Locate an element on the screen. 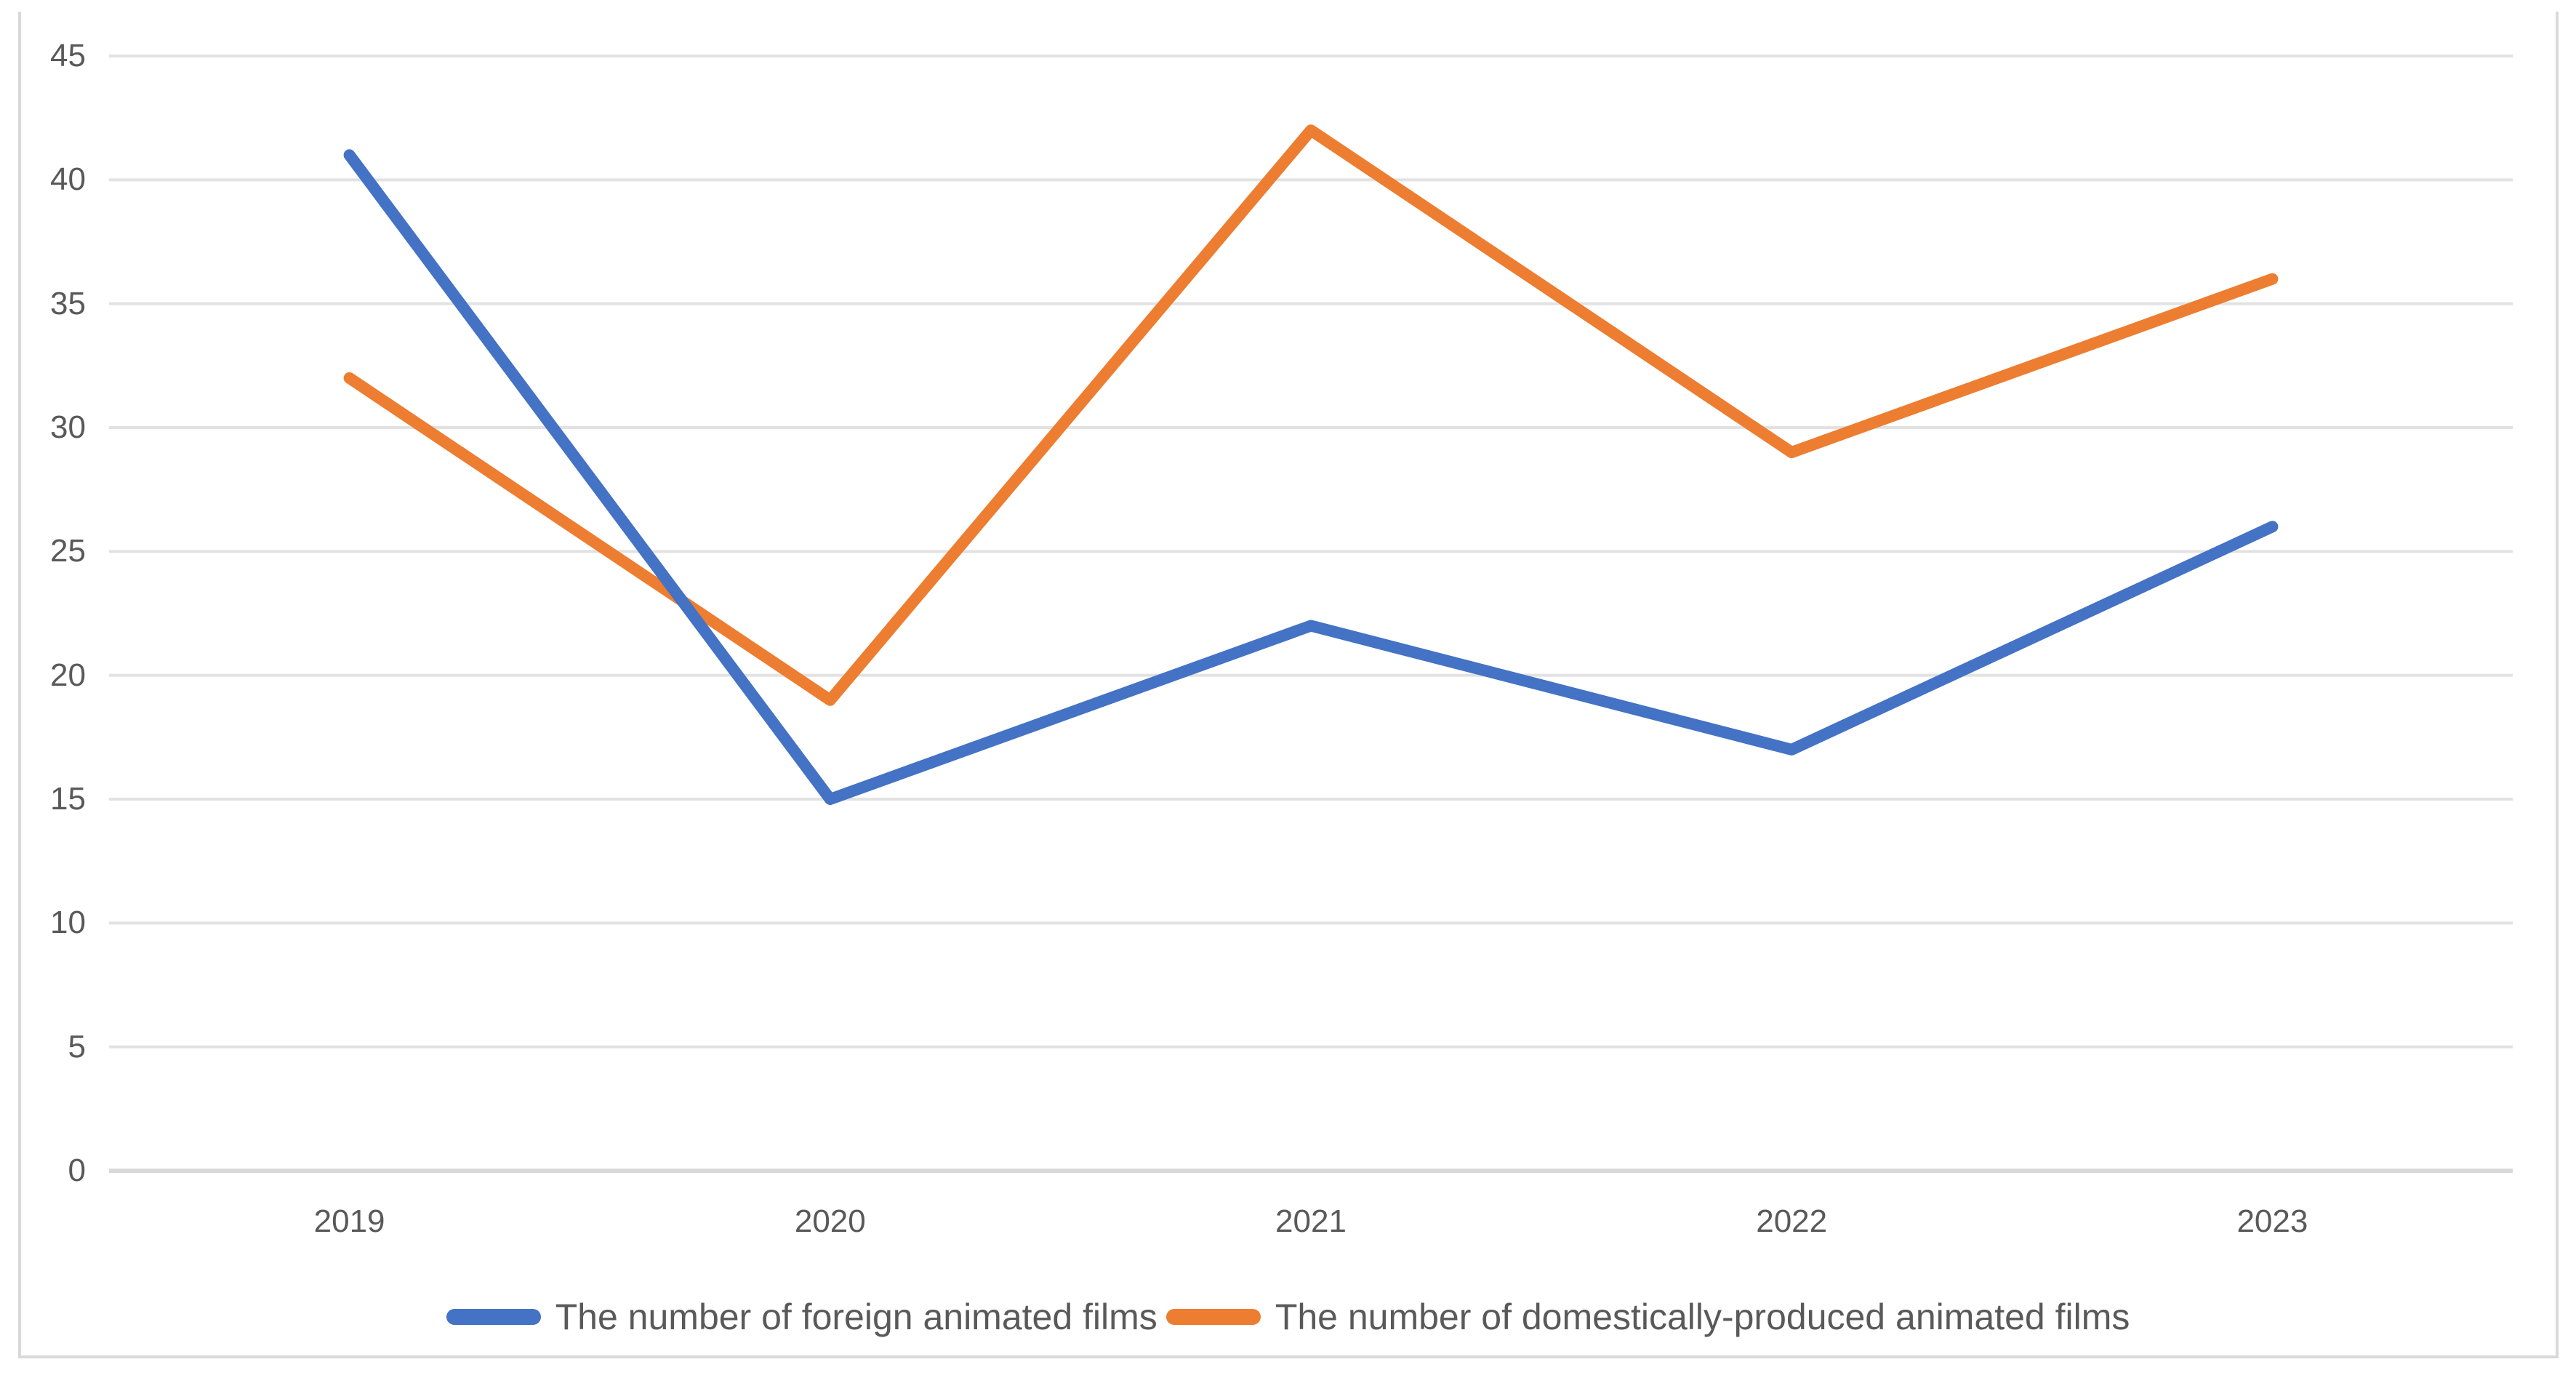  x-axis-tick-label: 2022 is located at coordinates (1792, 1221).